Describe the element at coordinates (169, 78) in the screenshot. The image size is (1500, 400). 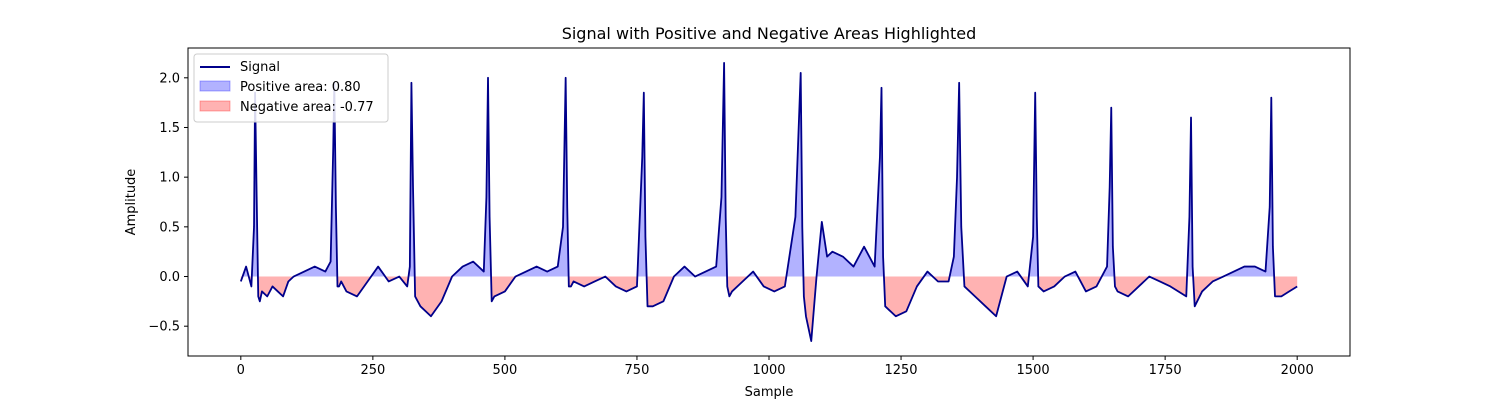
I see `y-tick-label: 2.0` at that location.